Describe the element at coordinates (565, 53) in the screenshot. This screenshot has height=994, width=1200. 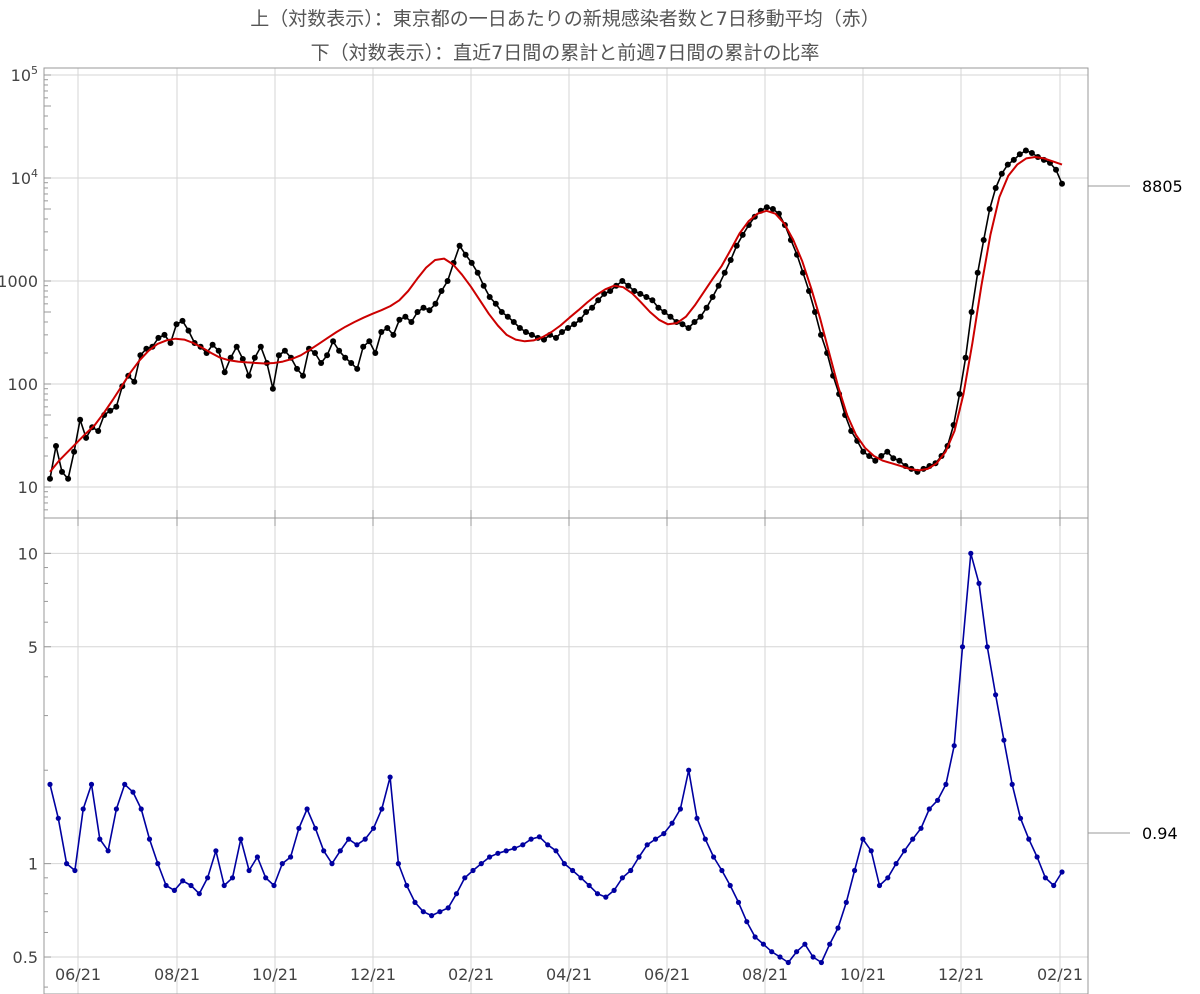
I see `chart-title-bottom: 下（対数表示）：直近7日間の累計と前週7日間の累計の比率` at that location.